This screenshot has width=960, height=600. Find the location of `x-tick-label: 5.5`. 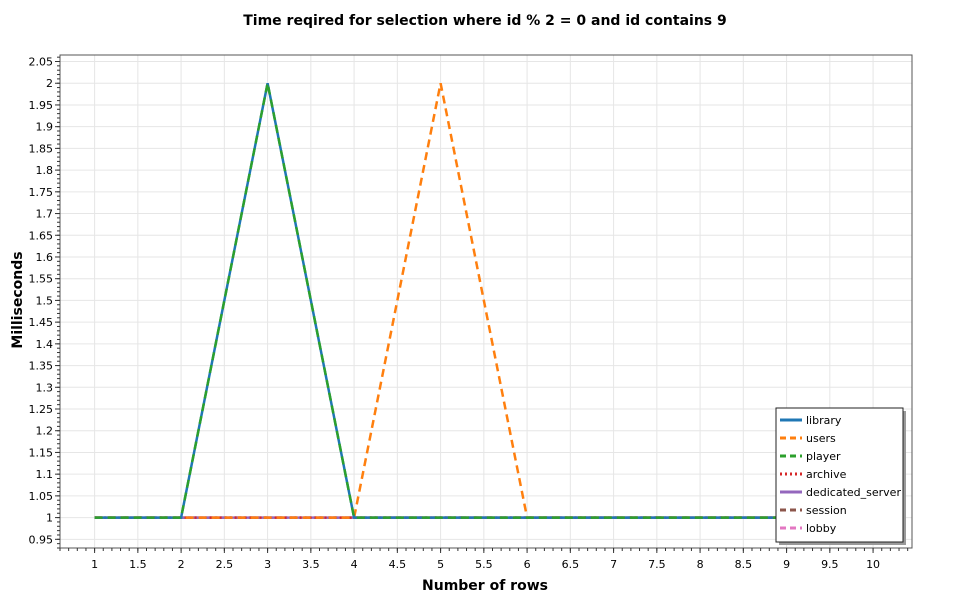

x-tick-label: 5.5 is located at coordinates (484, 564).